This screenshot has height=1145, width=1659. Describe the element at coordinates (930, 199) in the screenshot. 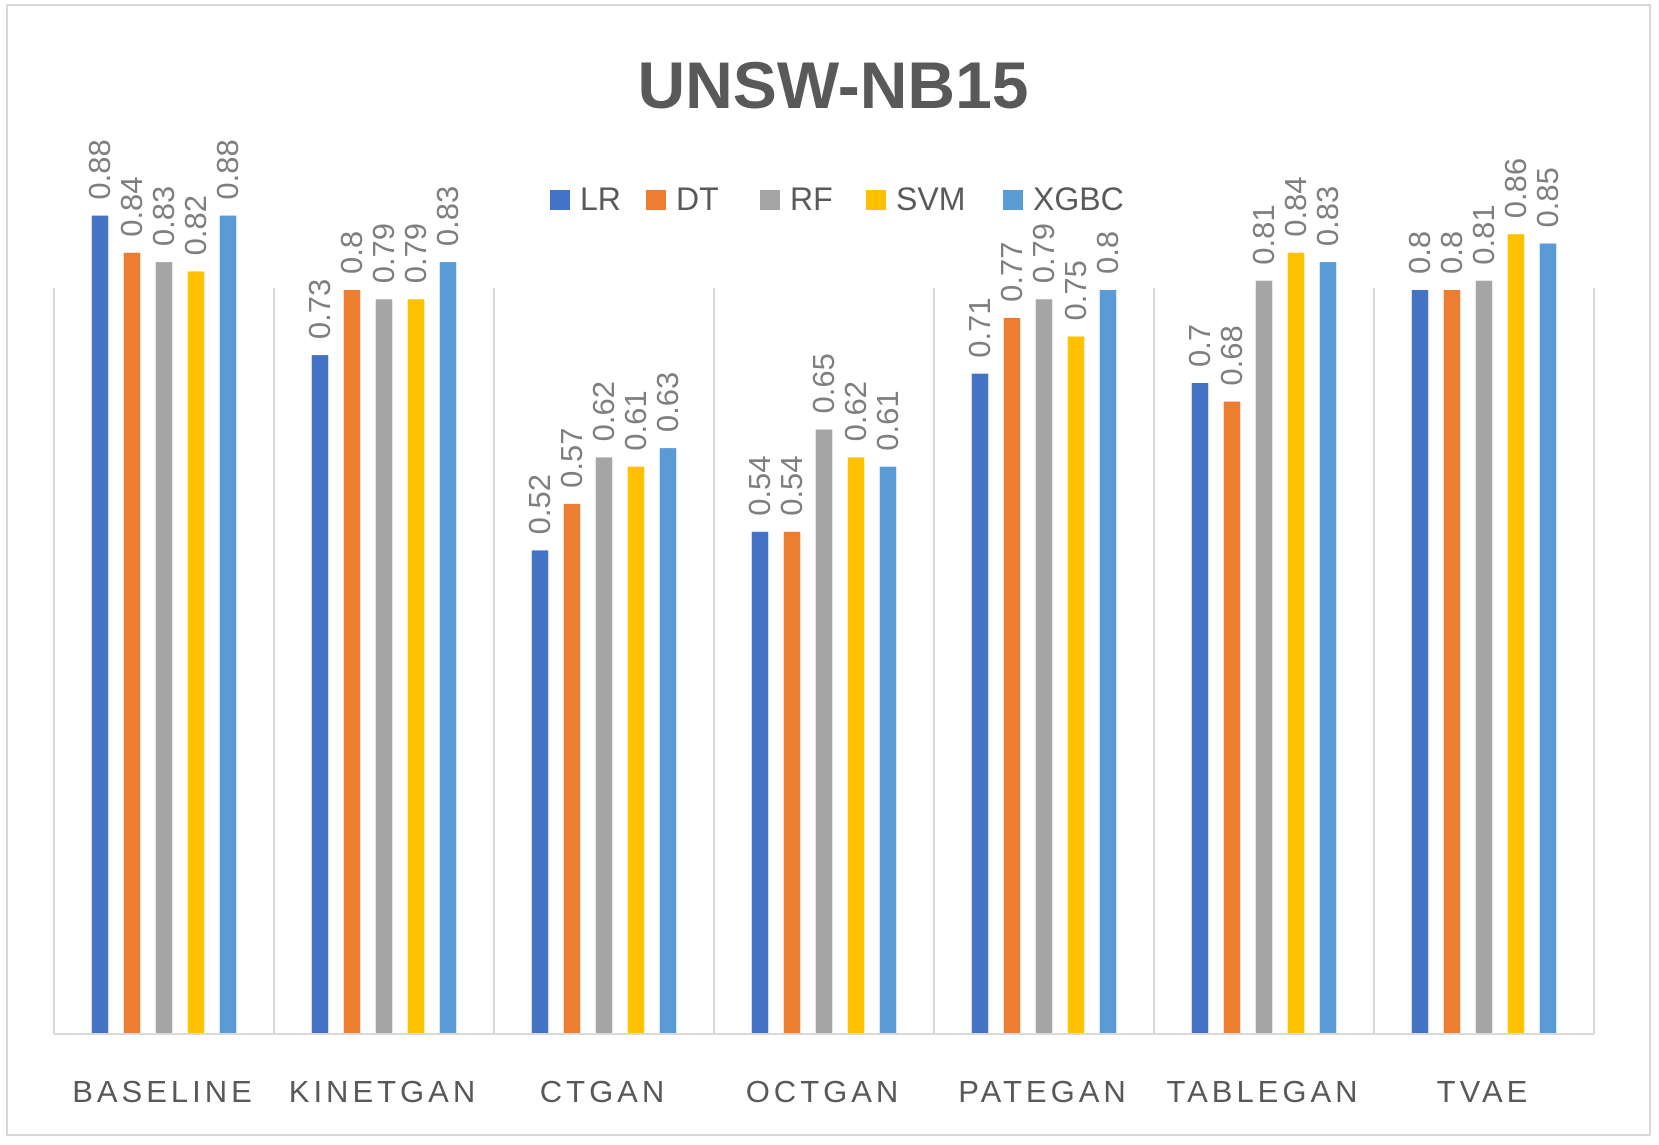

I see `legend-label-svm: SVM` at that location.